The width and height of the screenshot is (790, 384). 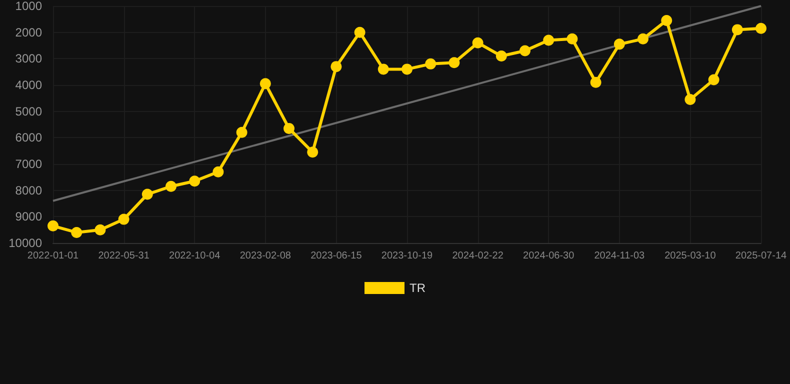 I want to click on y-tick-label: 2000, so click(x=28, y=32).